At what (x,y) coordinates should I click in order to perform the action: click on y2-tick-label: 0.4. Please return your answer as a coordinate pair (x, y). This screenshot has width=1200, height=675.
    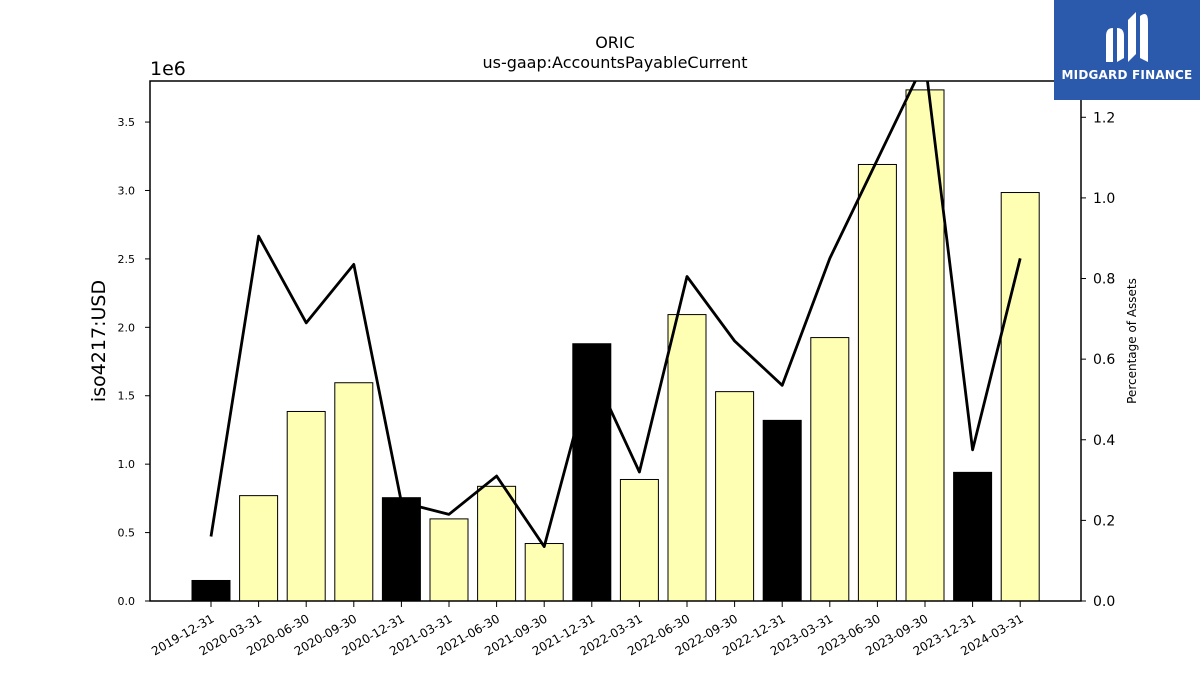
    Looking at the image, I should click on (1104, 441).